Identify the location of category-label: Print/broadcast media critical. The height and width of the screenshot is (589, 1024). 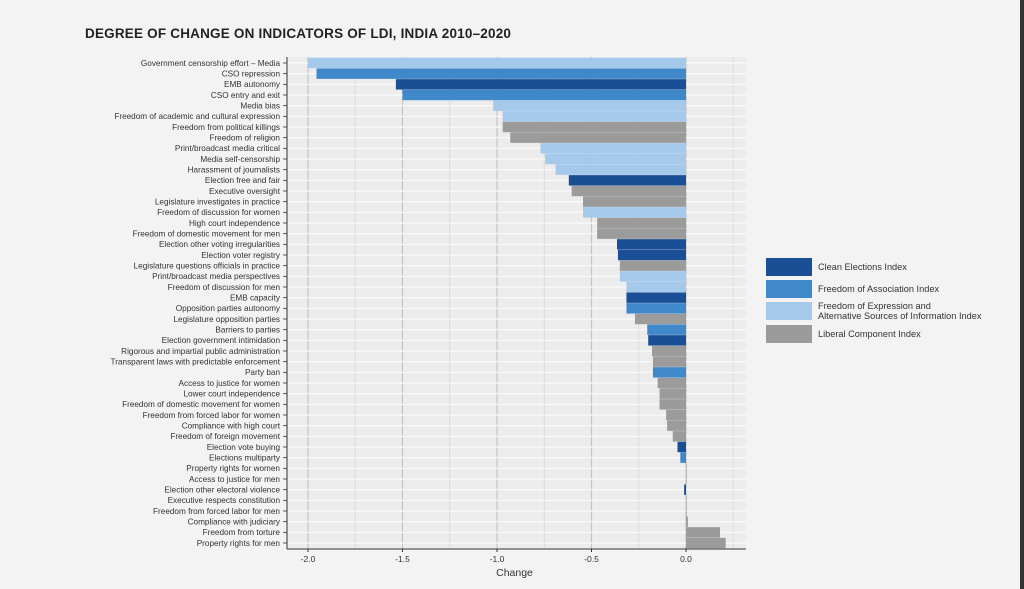
(227, 148).